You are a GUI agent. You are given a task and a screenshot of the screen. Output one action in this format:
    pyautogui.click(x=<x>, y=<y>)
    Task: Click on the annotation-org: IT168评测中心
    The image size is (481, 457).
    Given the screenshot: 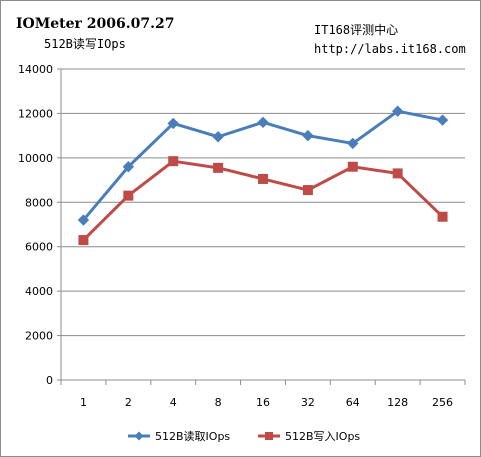 What is the action you would take?
    pyautogui.click(x=356, y=29)
    